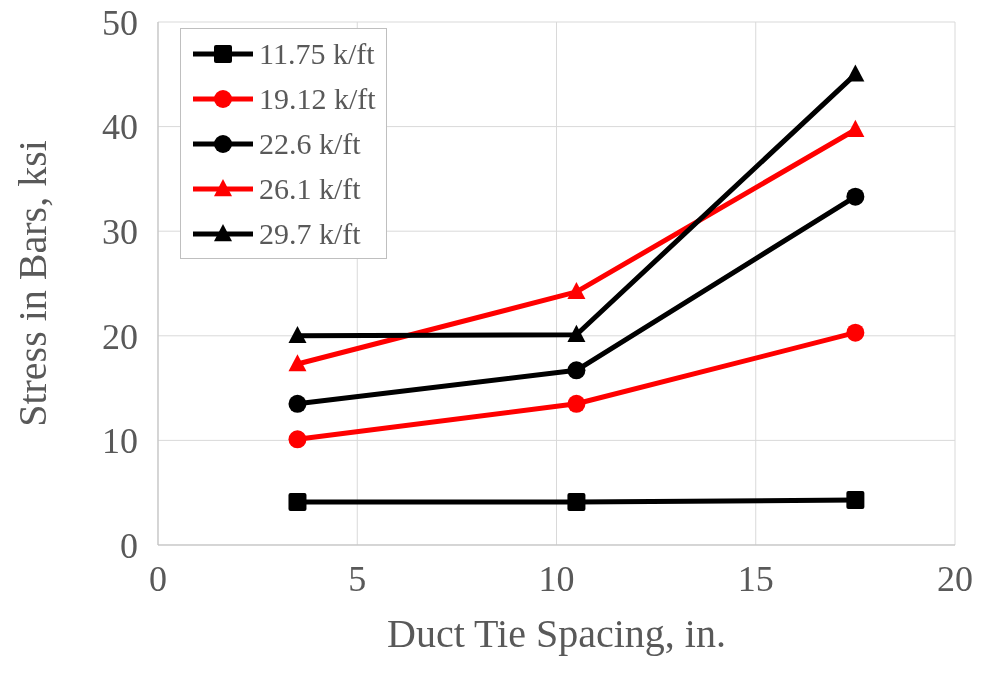 The image size is (1003, 673). What do you see at coordinates (120, 22) in the screenshot?
I see `y-tick-label: 50` at bounding box center [120, 22].